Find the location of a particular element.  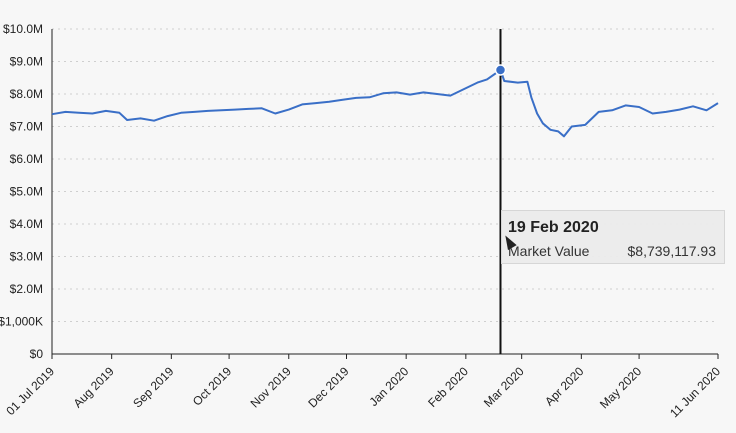

y-tick-label: $9.0M is located at coordinates (26, 62).